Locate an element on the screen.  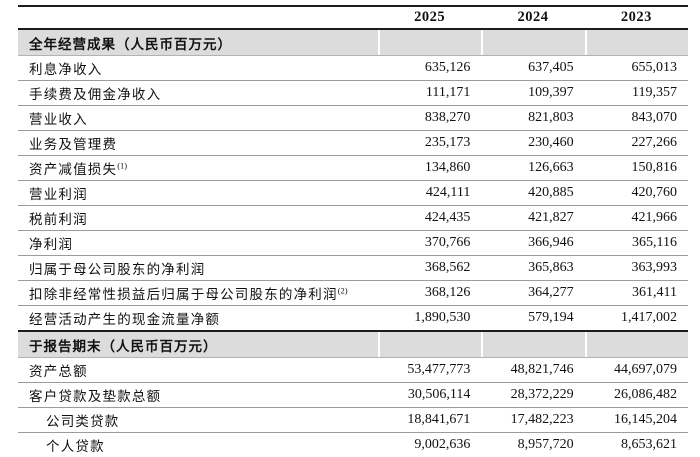
table-row: 资产总额 53,477,773 48,821,746 44,697,079 is located at coordinates (353, 370).